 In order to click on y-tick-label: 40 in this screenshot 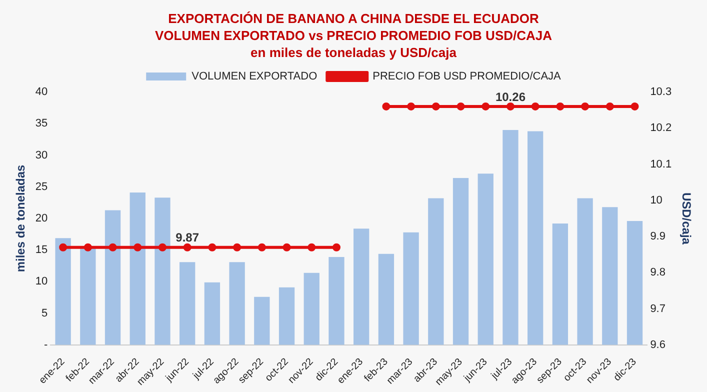, I will do `click(41, 92)`.